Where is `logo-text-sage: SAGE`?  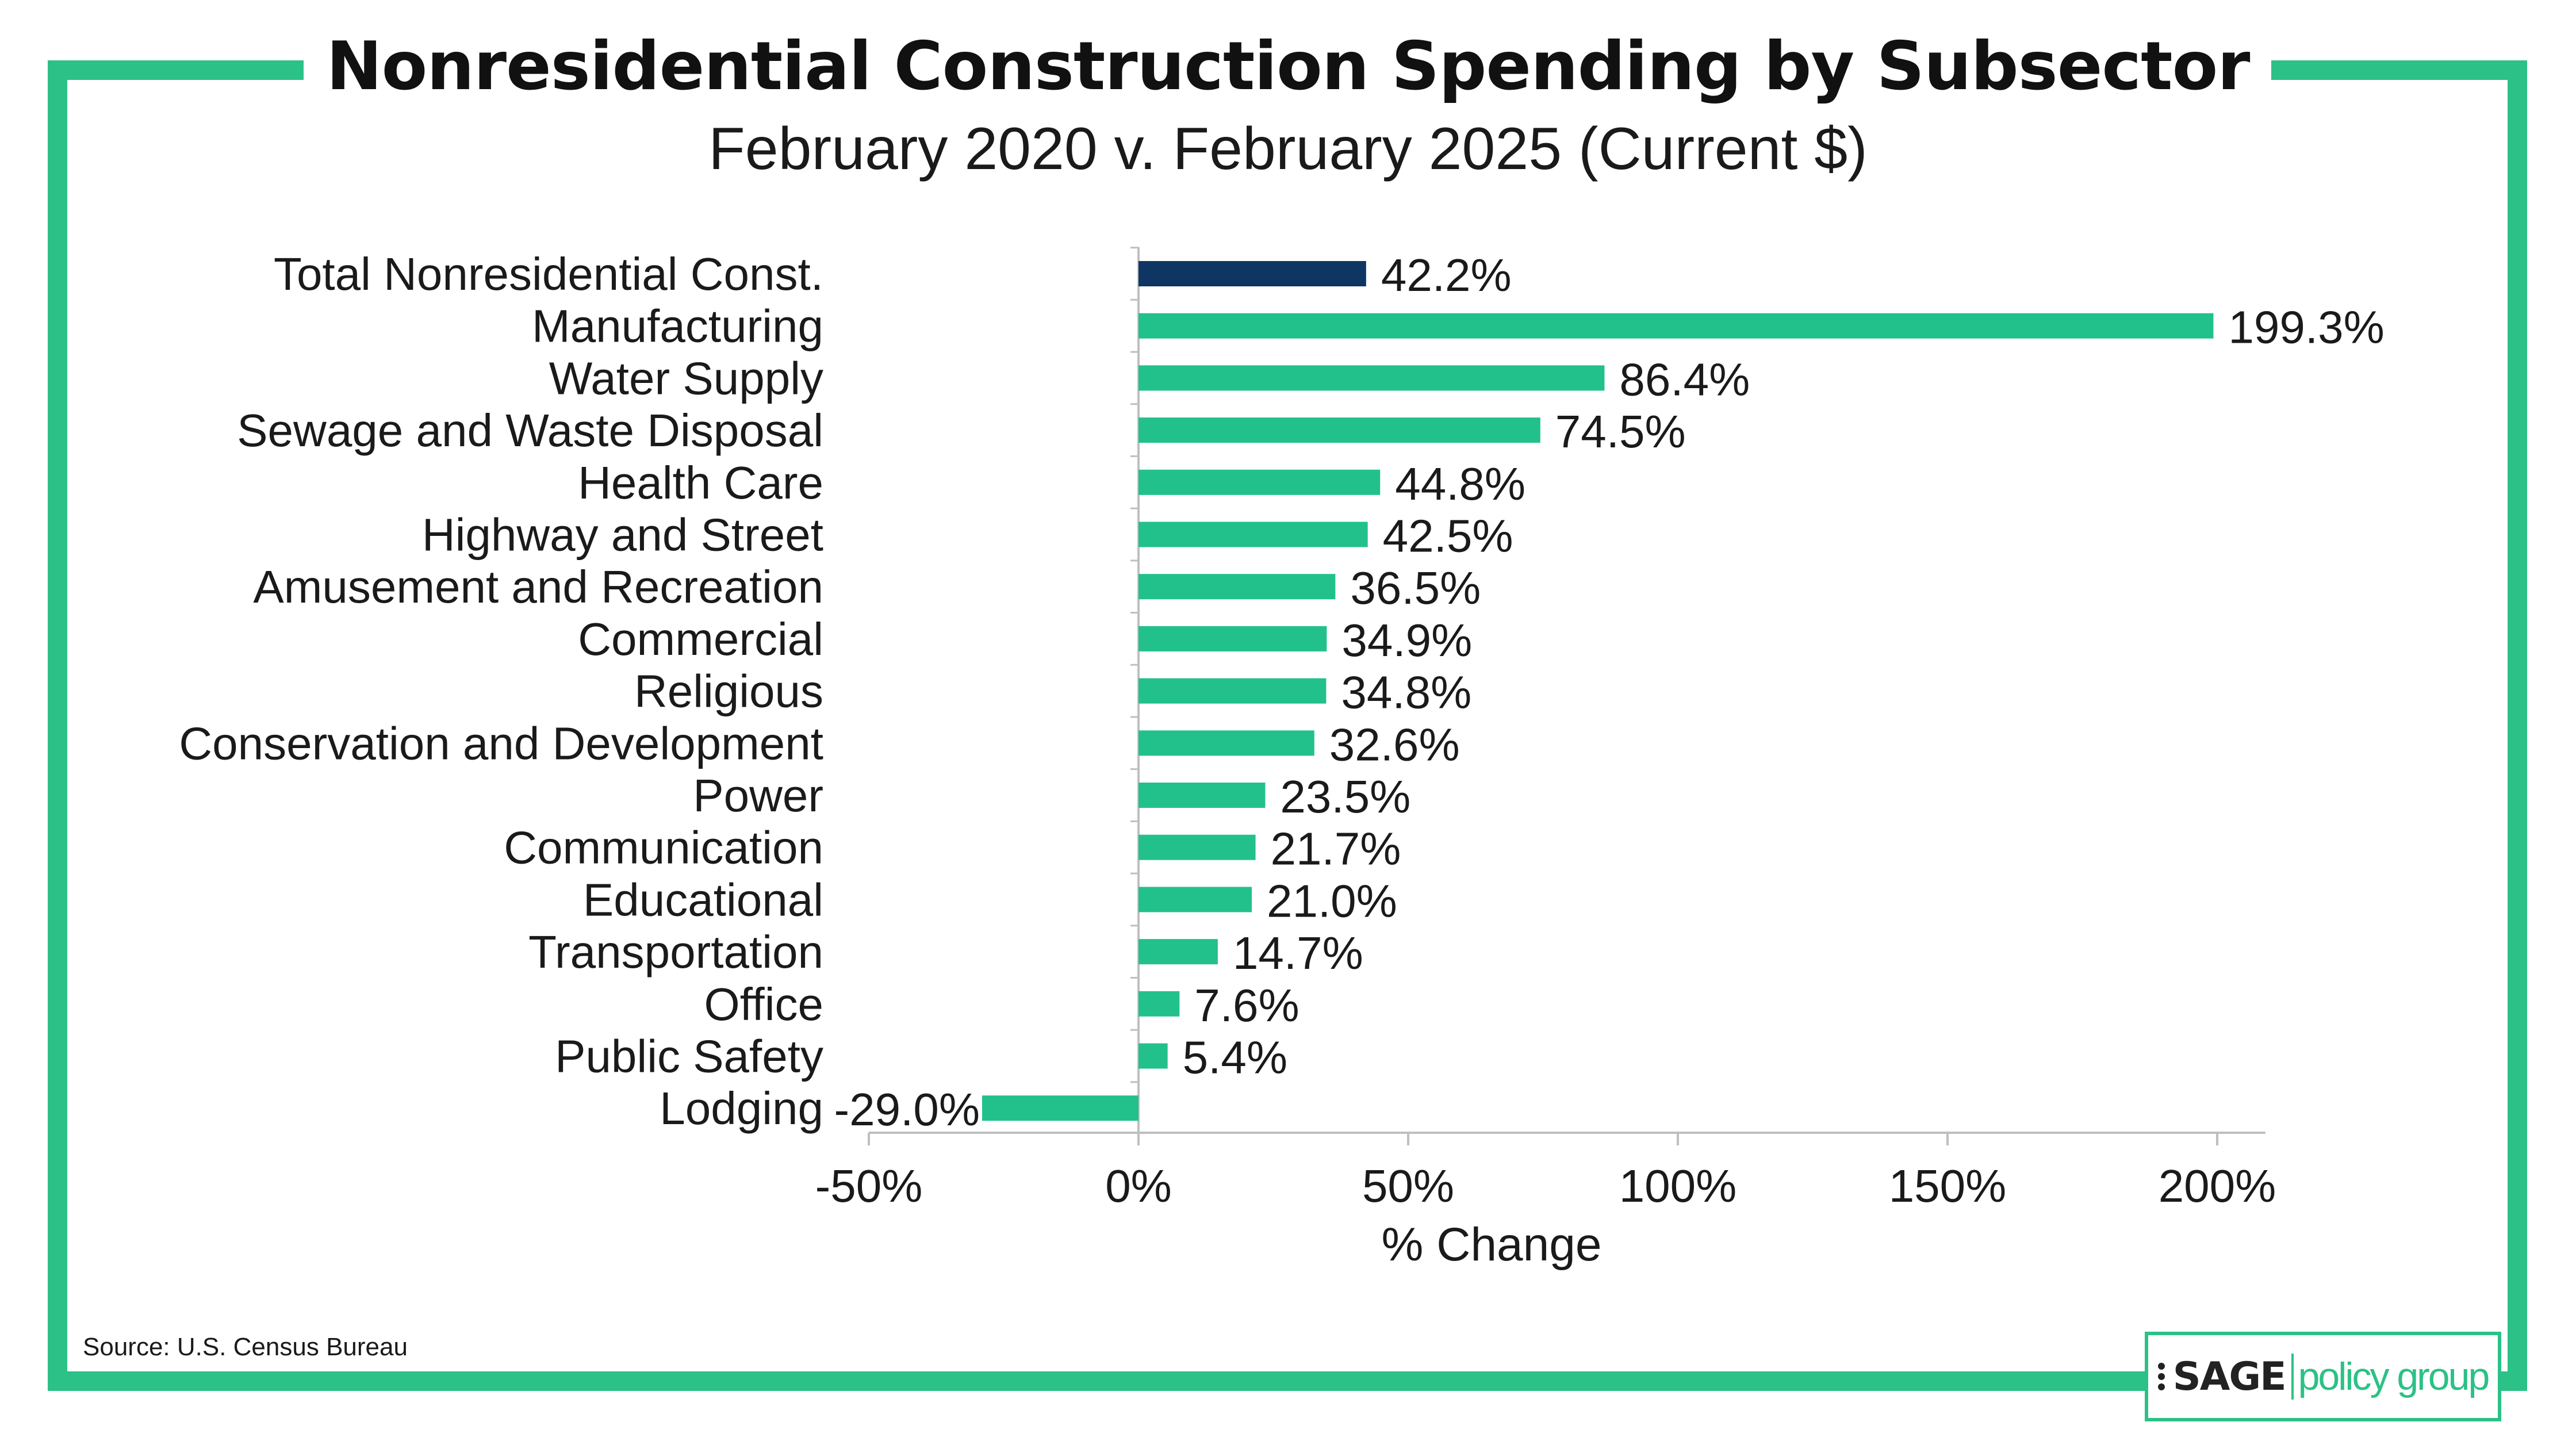
logo-text-sage: SAGE is located at coordinates (2229, 1377).